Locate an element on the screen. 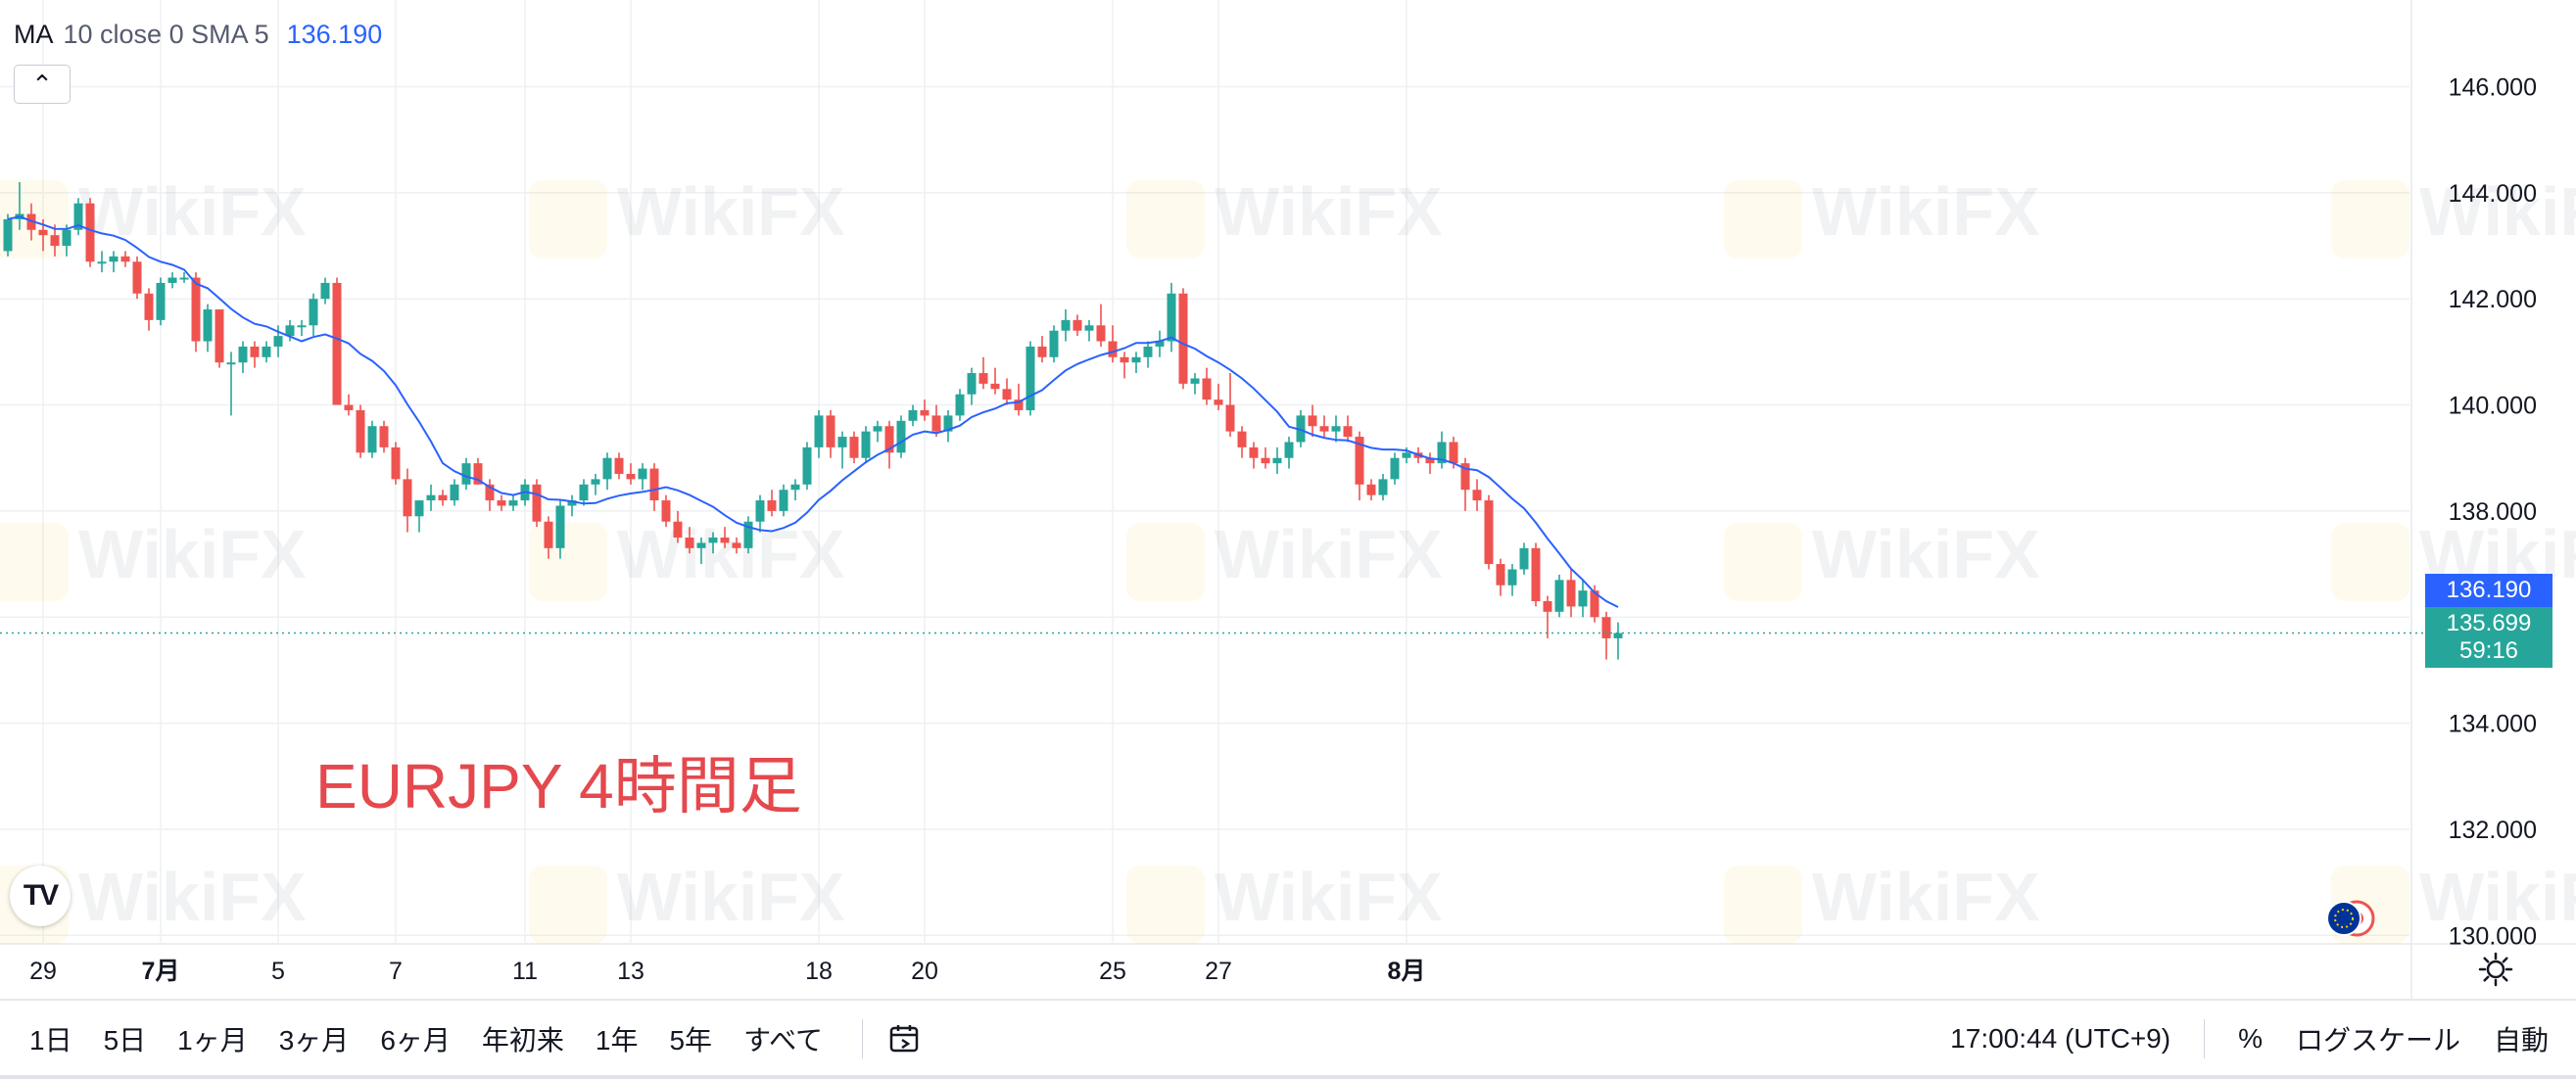  log-scale-toggle: ログスケール is located at coordinates (2377, 1040).